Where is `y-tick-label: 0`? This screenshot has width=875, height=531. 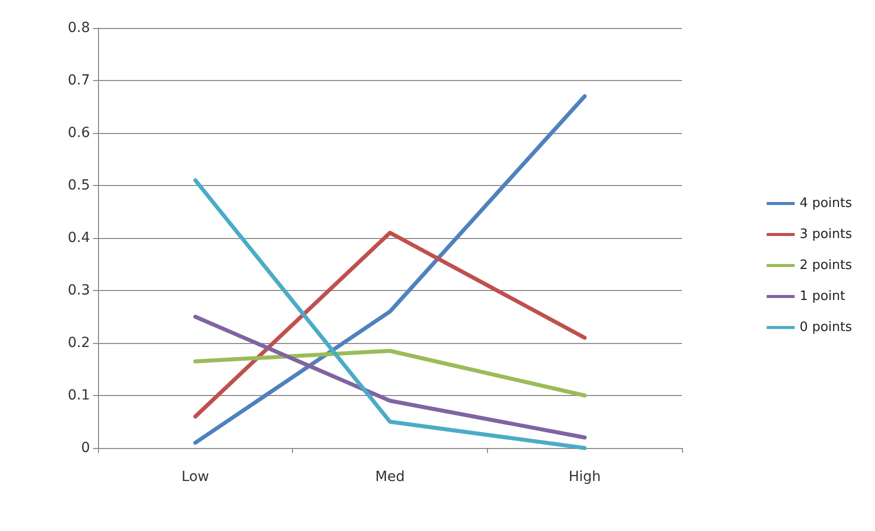
y-tick-label: 0 is located at coordinates (85, 448).